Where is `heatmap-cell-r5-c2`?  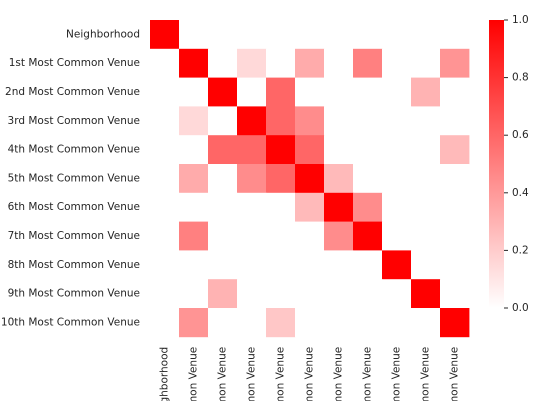
heatmap-cell-r5-c2 is located at coordinates (223, 179).